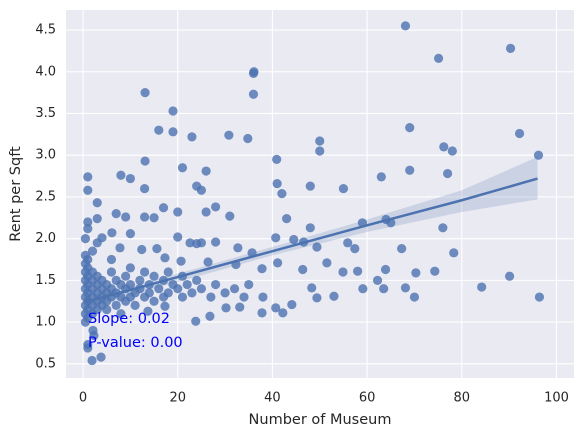 Image resolution: width=580 pixels, height=437 pixels. I want to click on x-tick-label: 80, so click(462, 398).